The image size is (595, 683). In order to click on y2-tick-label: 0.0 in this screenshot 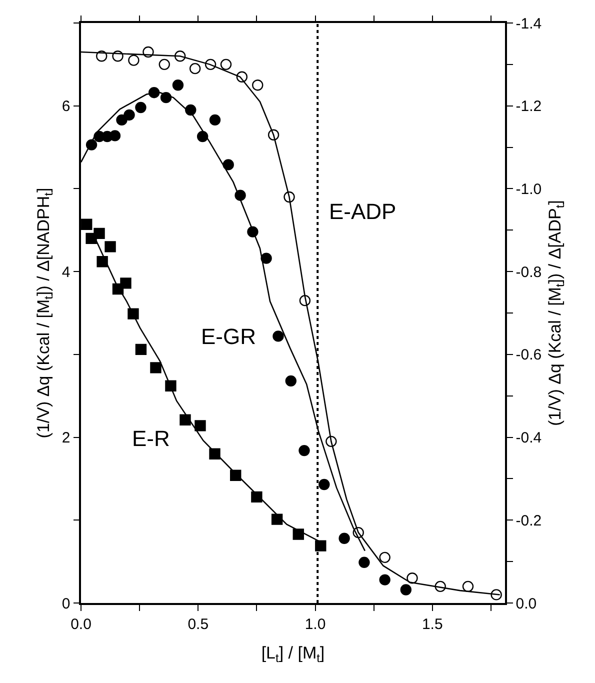, I will do `click(526, 603)`.